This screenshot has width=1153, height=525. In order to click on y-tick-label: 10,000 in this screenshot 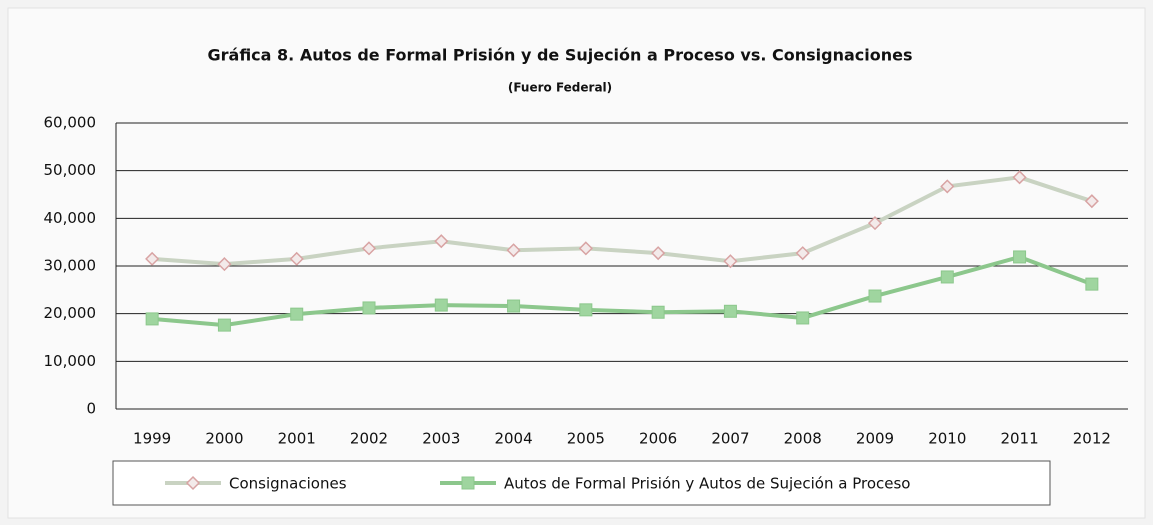, I will do `click(70, 361)`.